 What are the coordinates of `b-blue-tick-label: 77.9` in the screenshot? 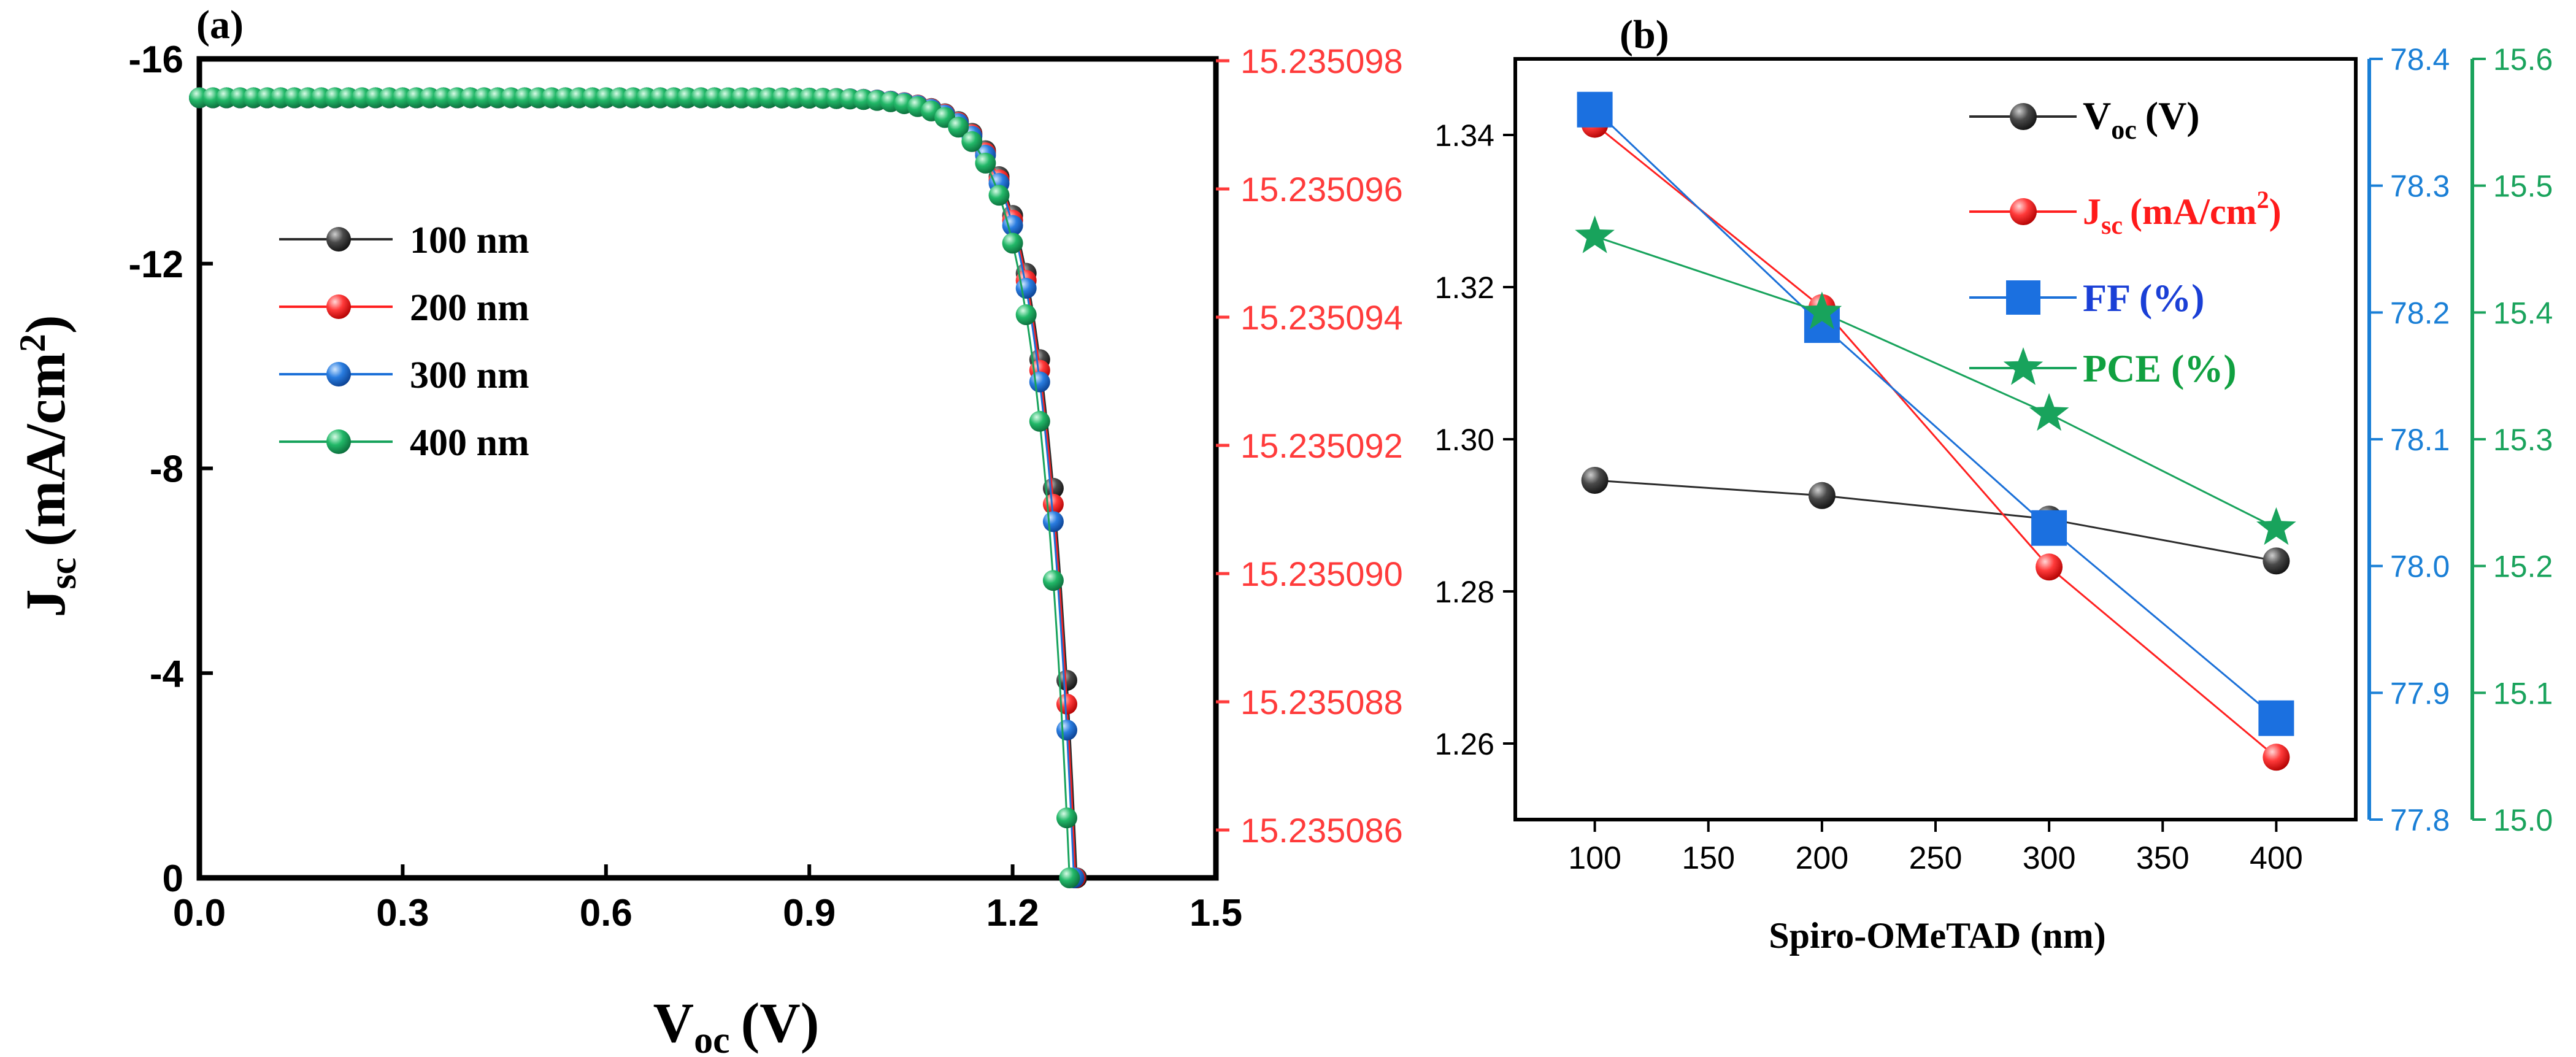 It's located at (2420, 693).